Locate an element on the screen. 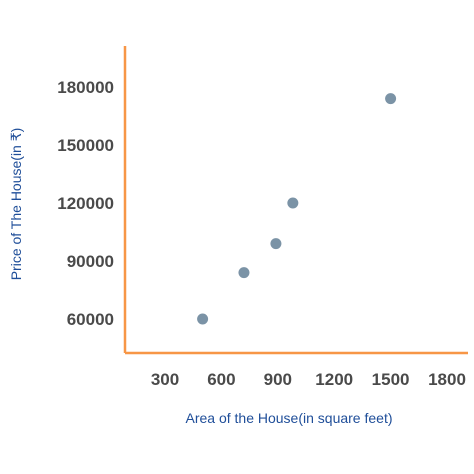 This screenshot has height=474, width=474. x-tick-label: 300 is located at coordinates (165, 379).